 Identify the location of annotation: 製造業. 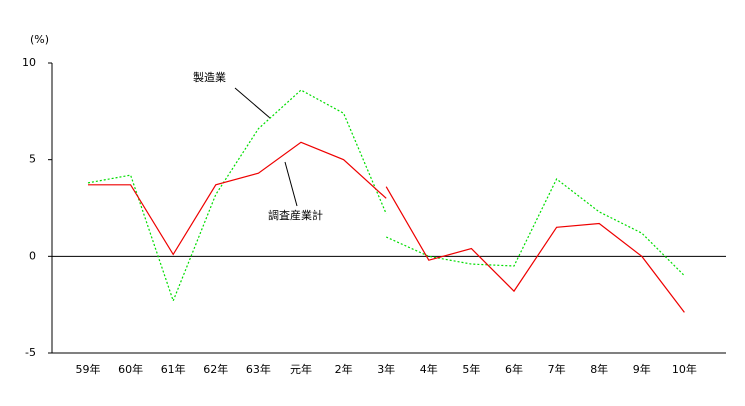
(209, 77).